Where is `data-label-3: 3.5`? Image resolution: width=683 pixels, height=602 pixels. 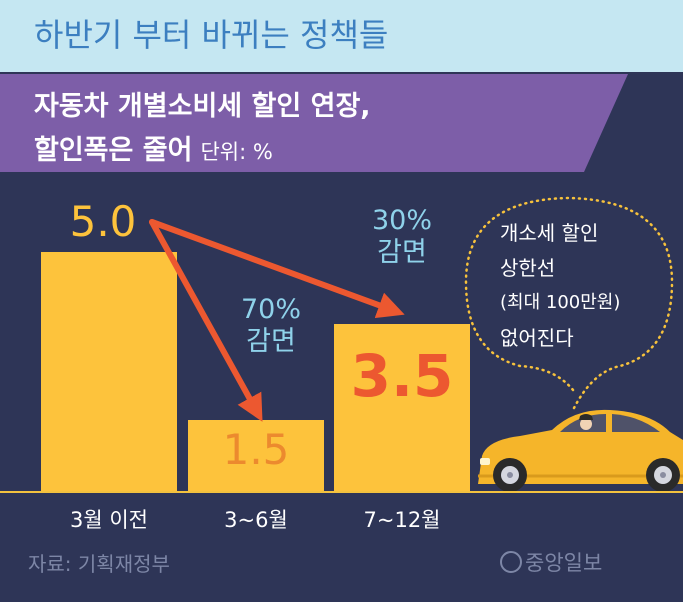 data-label-3: 3.5 is located at coordinates (402, 376).